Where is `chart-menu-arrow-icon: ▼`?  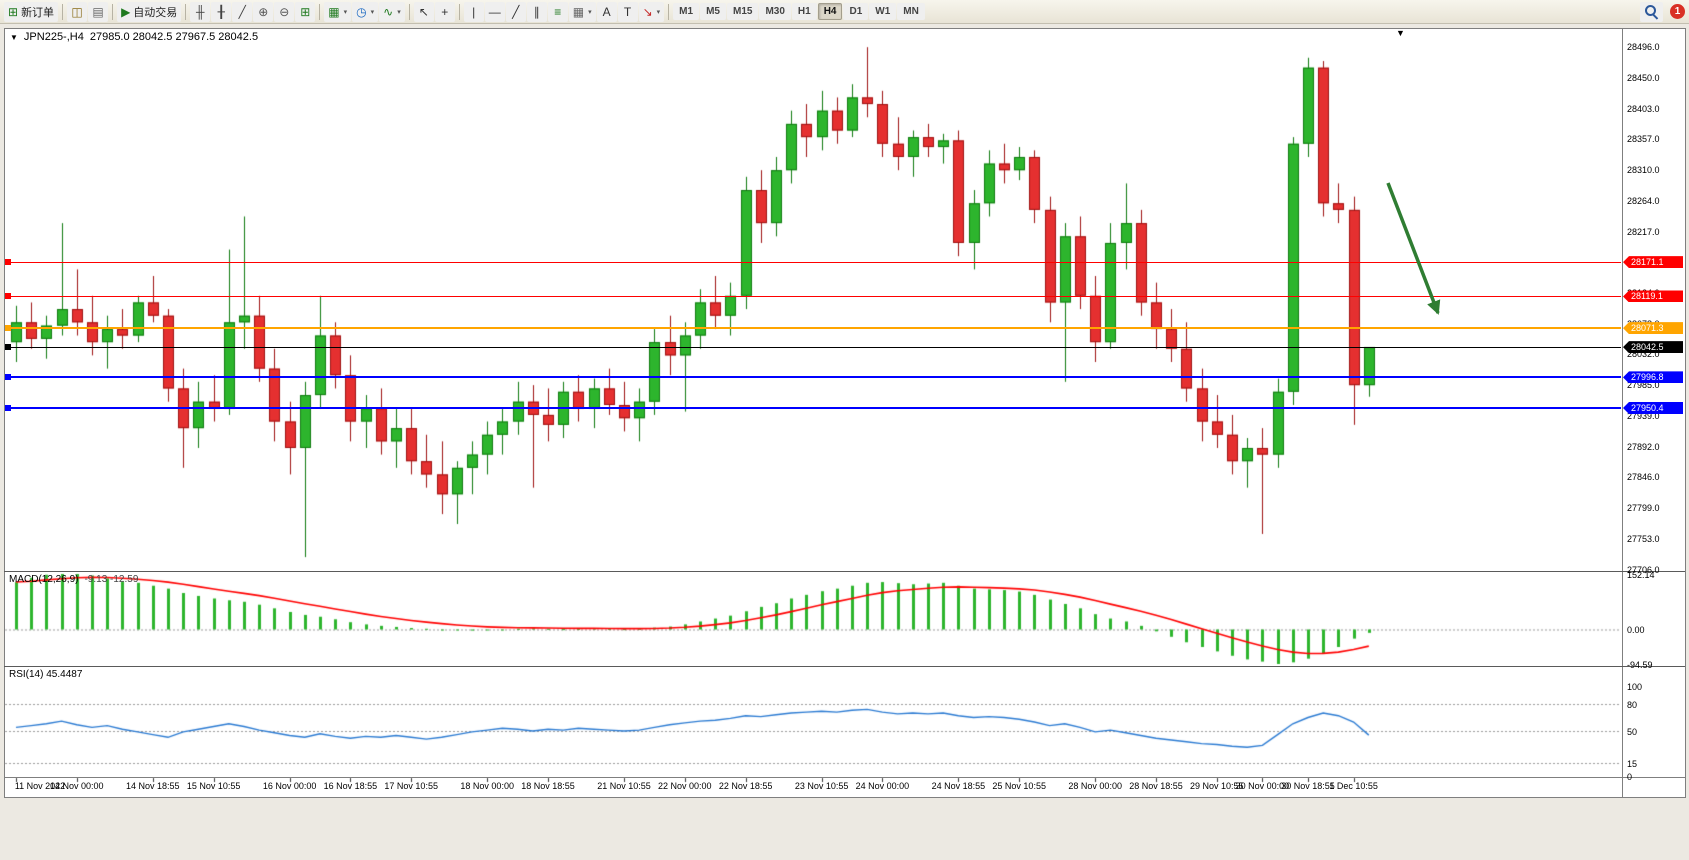
chart-menu-arrow-icon: ▼ is located at coordinates (14, 37).